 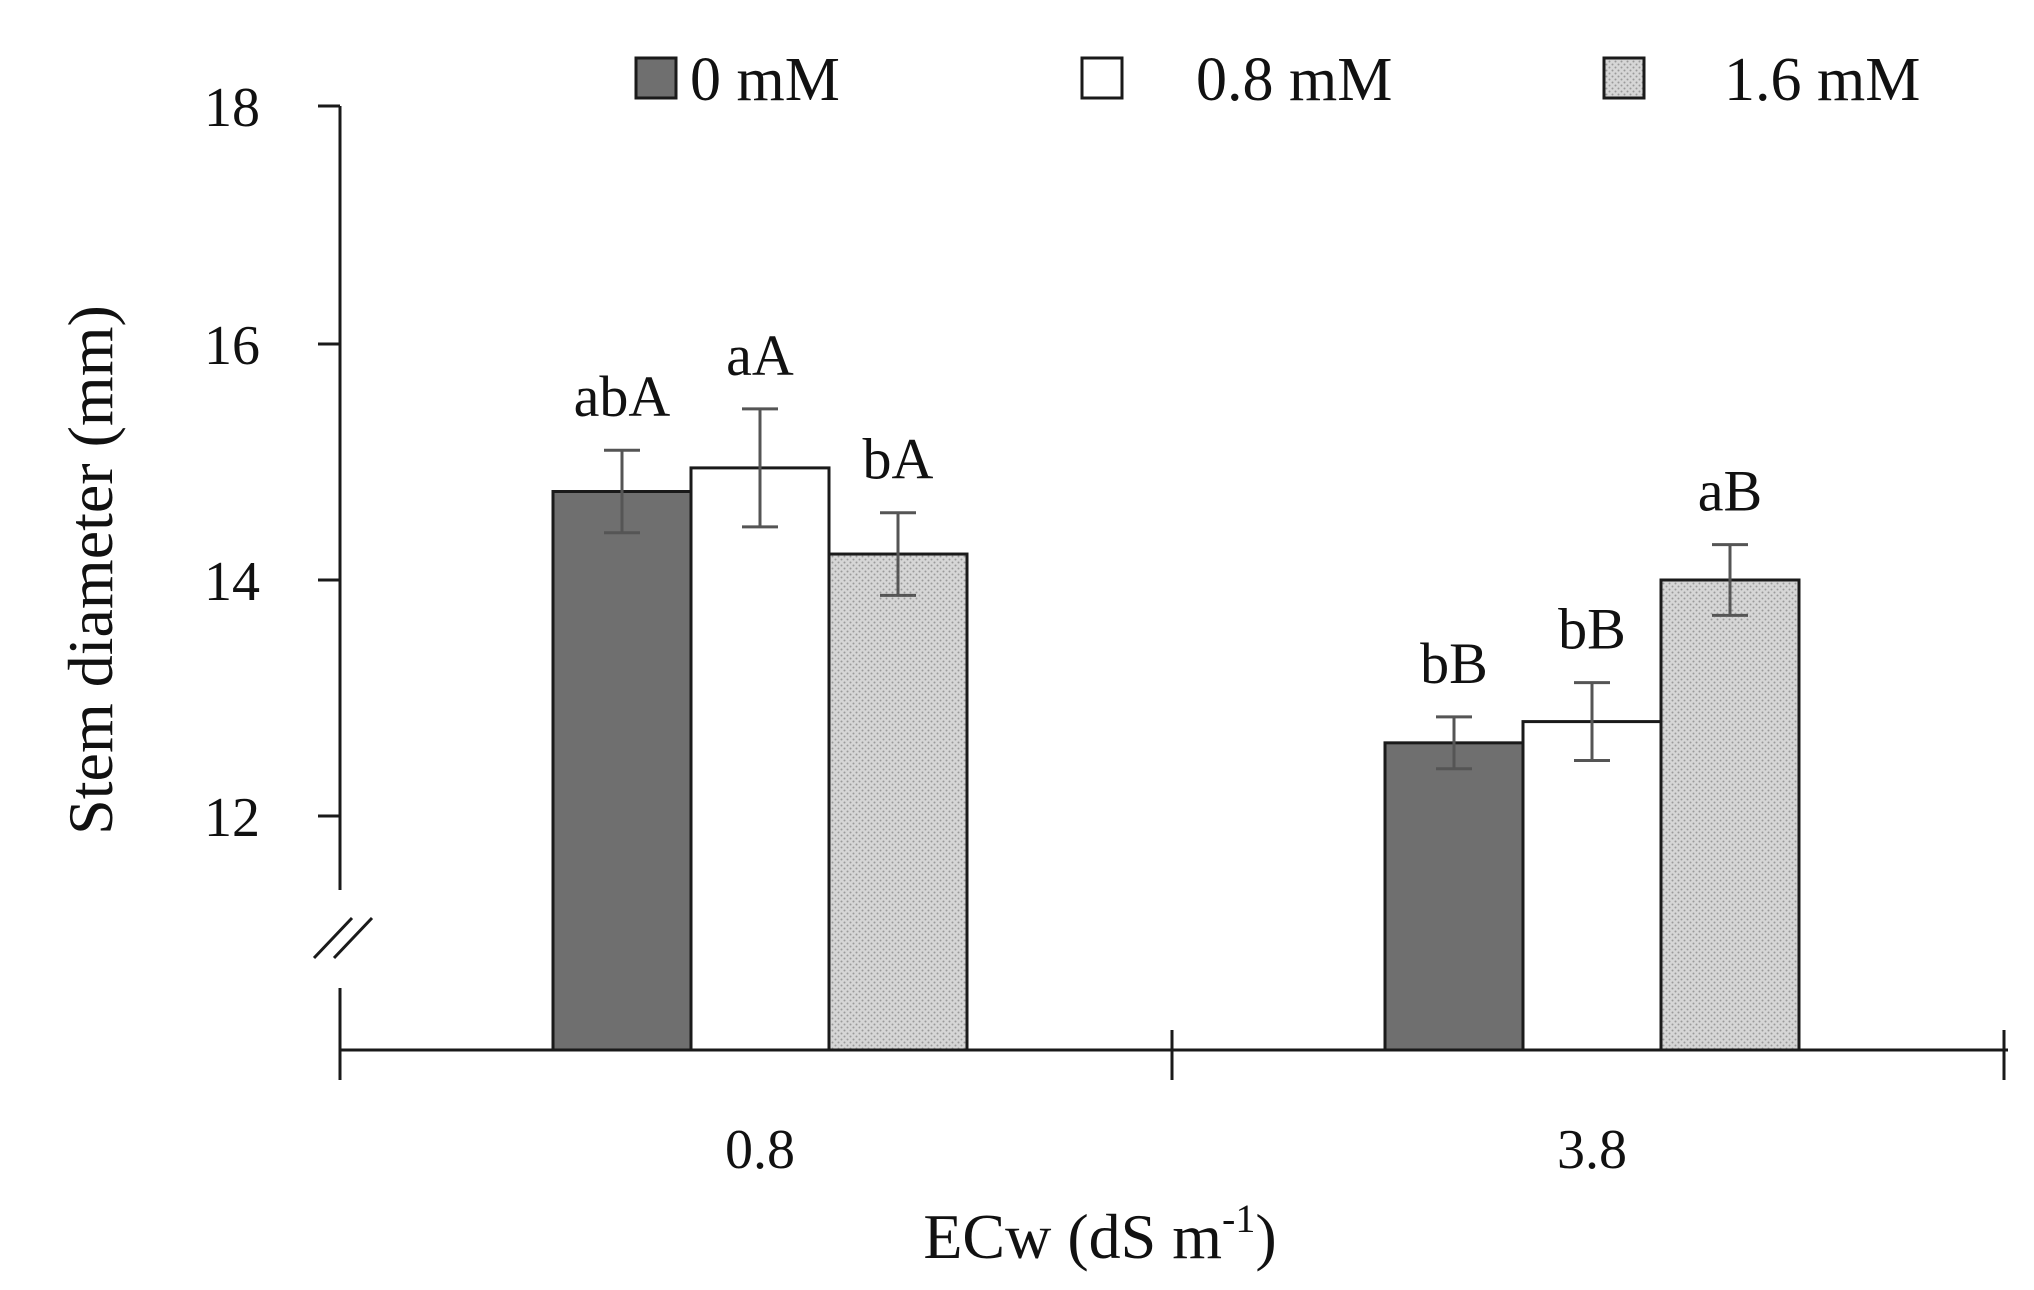 I want to click on y-tick-label-14: 14, so click(x=232, y=582).